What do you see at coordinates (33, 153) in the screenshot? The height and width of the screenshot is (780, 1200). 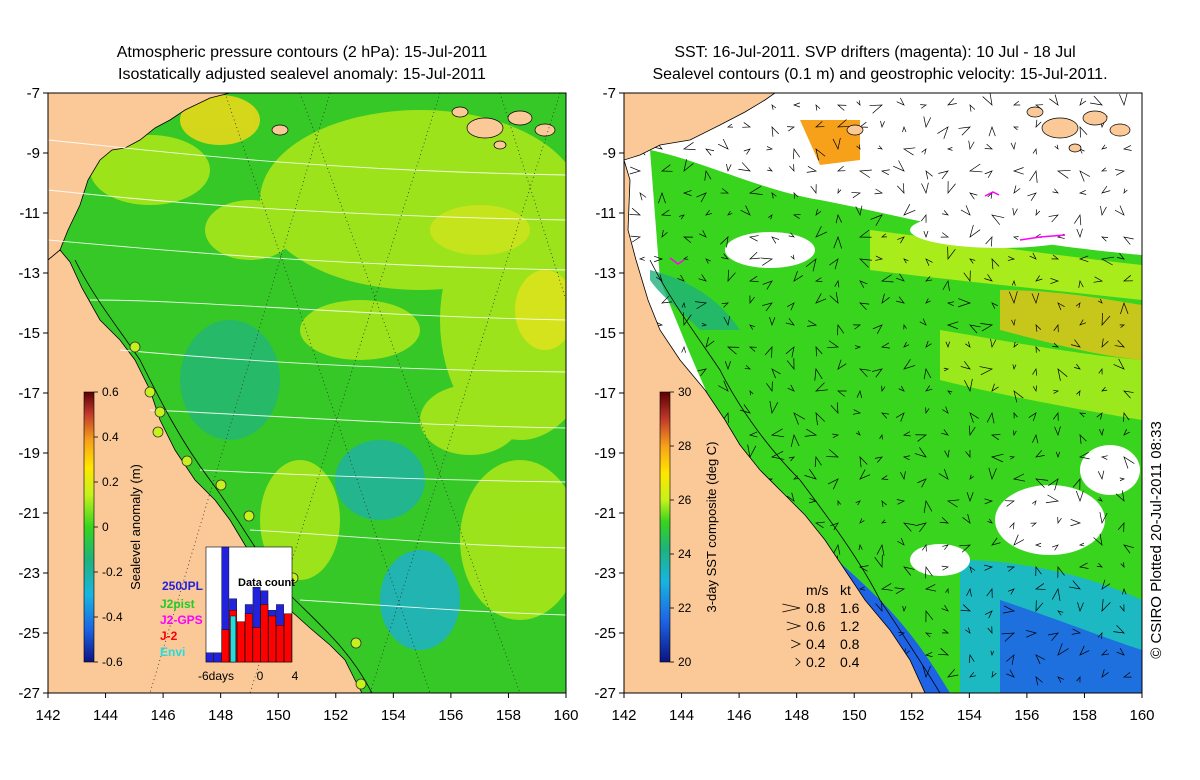 I see `y-tick-label: -9` at bounding box center [33, 153].